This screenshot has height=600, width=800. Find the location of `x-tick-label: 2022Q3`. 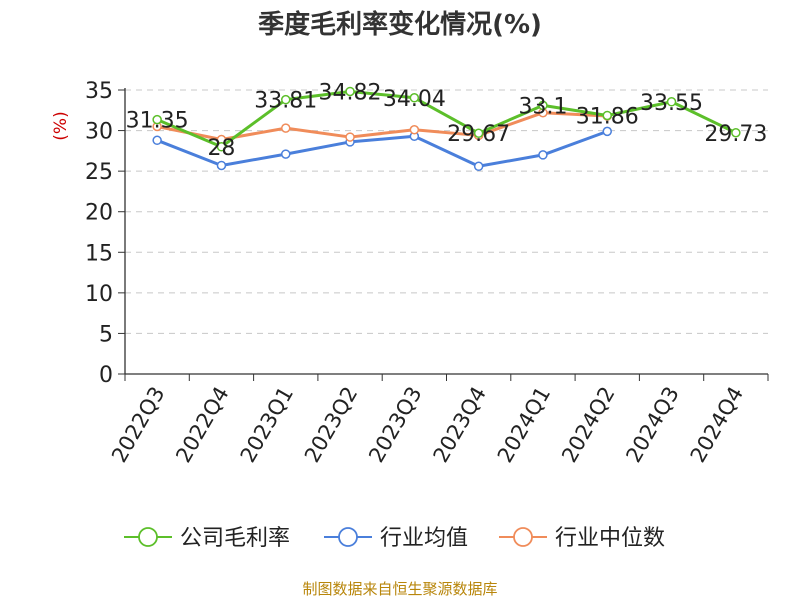

x-tick-label: 2022Q3 is located at coordinates (138, 425).